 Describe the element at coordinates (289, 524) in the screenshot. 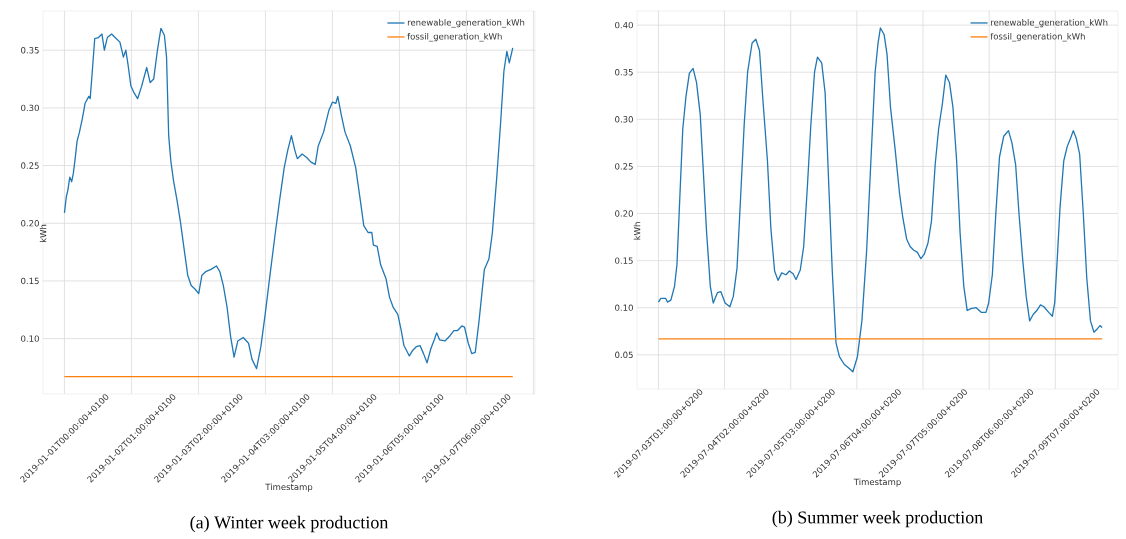

I see `text: (a) Winter week production` at that location.